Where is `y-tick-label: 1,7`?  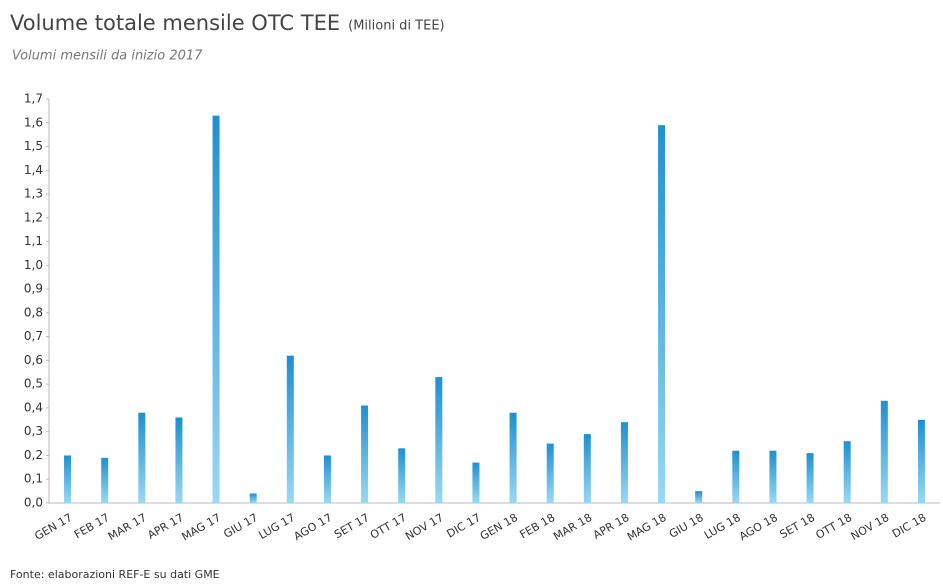
y-tick-label: 1,7 is located at coordinates (33, 99).